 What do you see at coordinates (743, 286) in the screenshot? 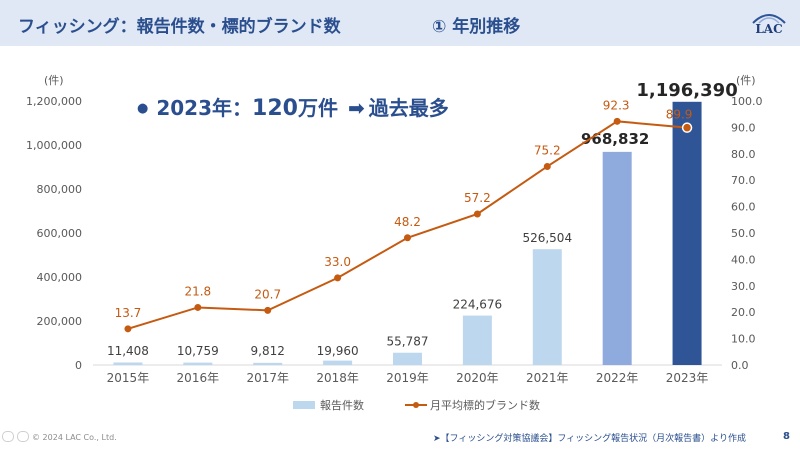
I see `y-right-tick: 30.0` at bounding box center [743, 286].